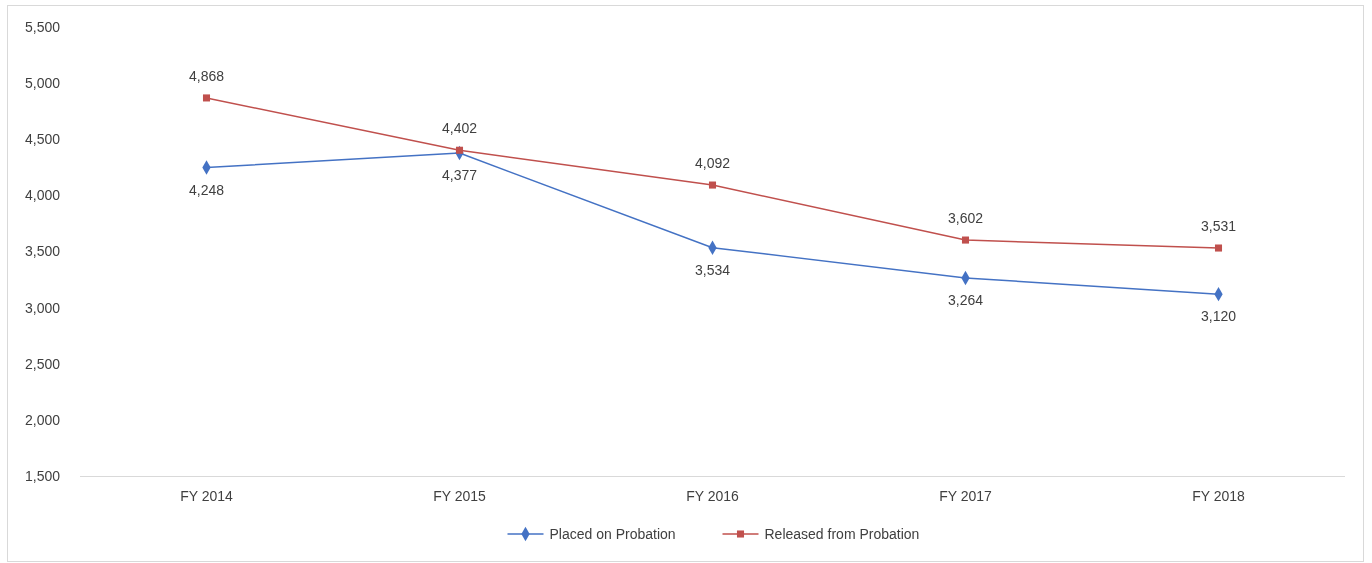 The image size is (1372, 563). Describe the element at coordinates (42, 195) in the screenshot. I see `y-tick-label: 4,000` at that location.